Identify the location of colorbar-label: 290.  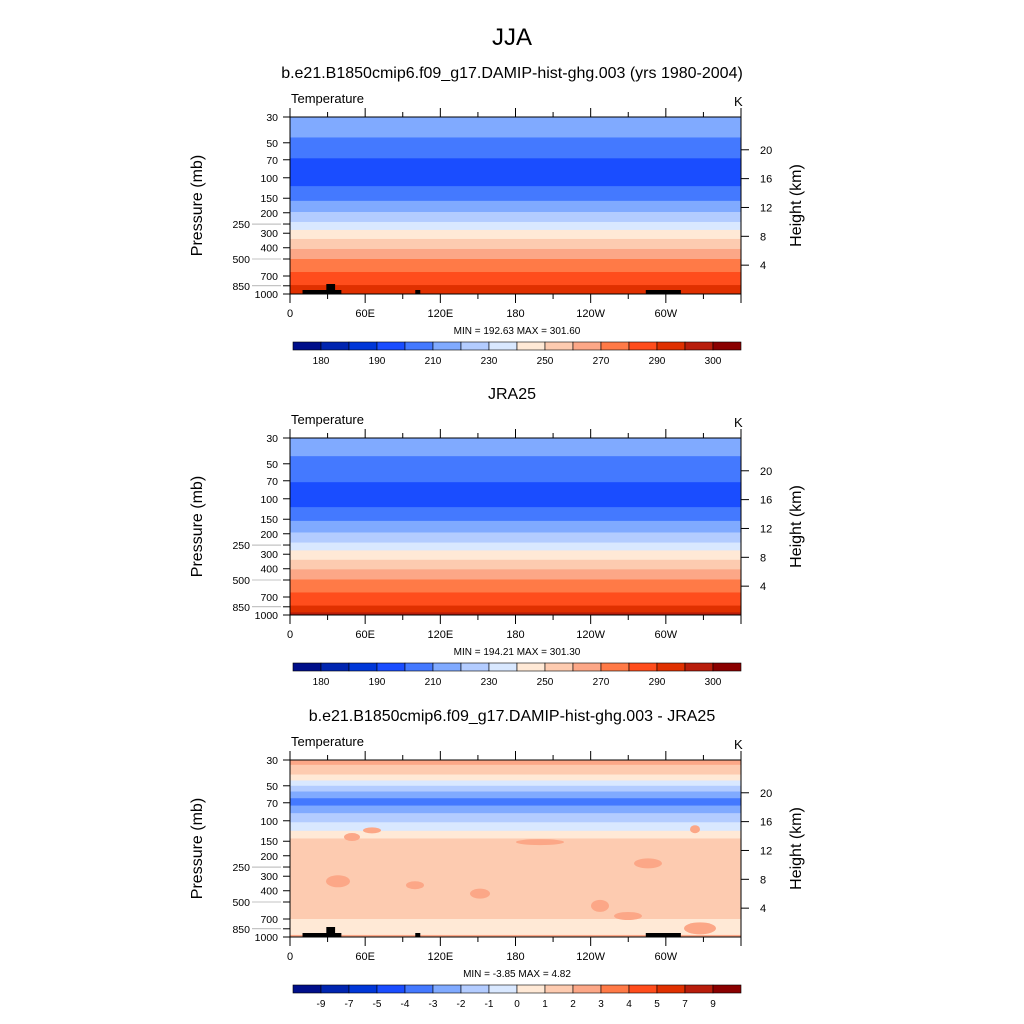
(657, 361).